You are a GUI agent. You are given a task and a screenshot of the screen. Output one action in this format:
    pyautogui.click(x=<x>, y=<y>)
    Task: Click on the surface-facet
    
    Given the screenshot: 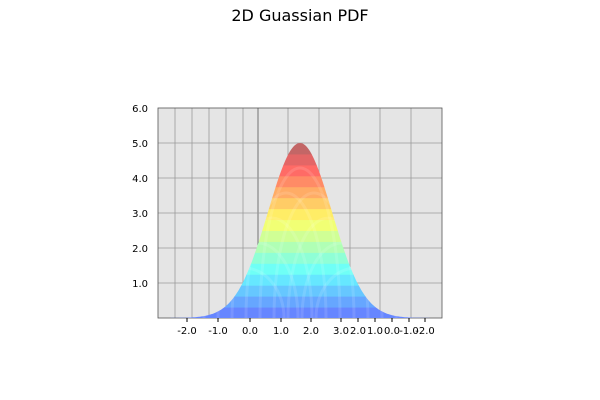 What is the action you would take?
    pyautogui.click(x=300, y=242)
    